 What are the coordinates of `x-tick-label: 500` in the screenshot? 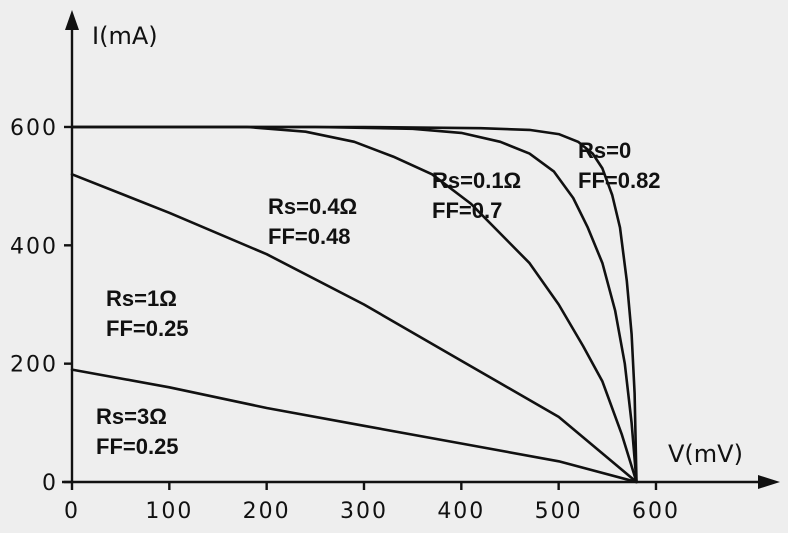 It's located at (559, 511).